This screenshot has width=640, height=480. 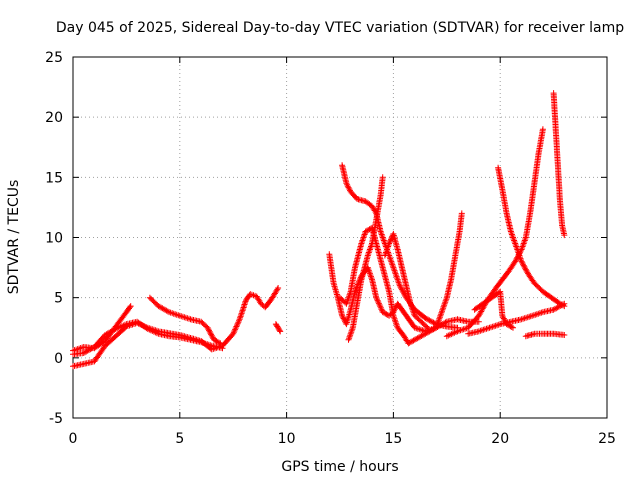 What do you see at coordinates (287, 439) in the screenshot?
I see `x-tick-label: 10` at bounding box center [287, 439].